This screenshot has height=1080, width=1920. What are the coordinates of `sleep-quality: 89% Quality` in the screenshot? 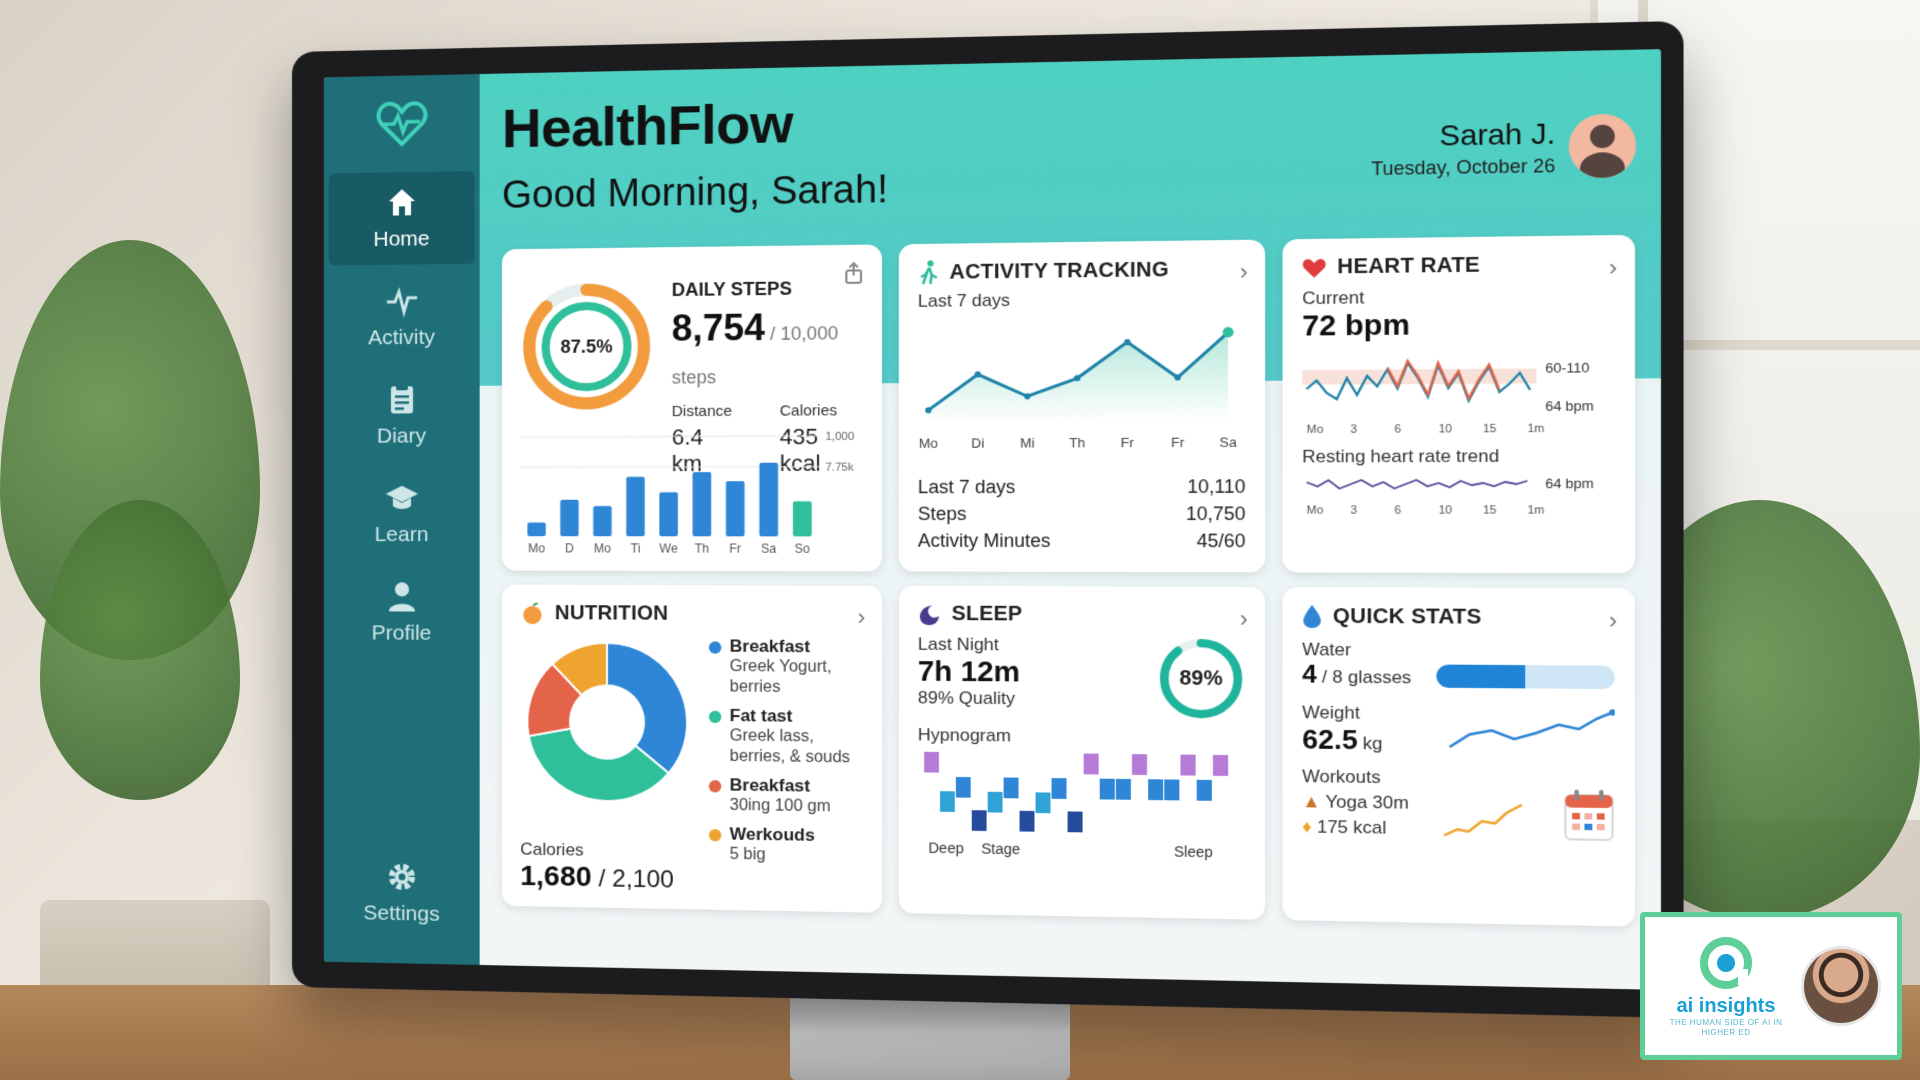 It's located at (969, 698).